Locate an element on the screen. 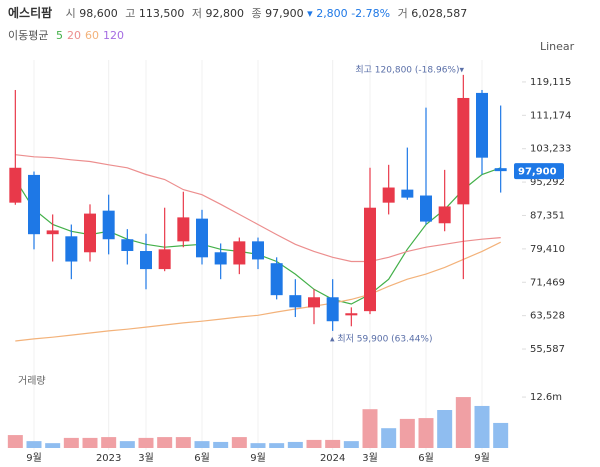 The width and height of the screenshot is (600, 467). ma-legend-entry: 60 is located at coordinates (91, 35).